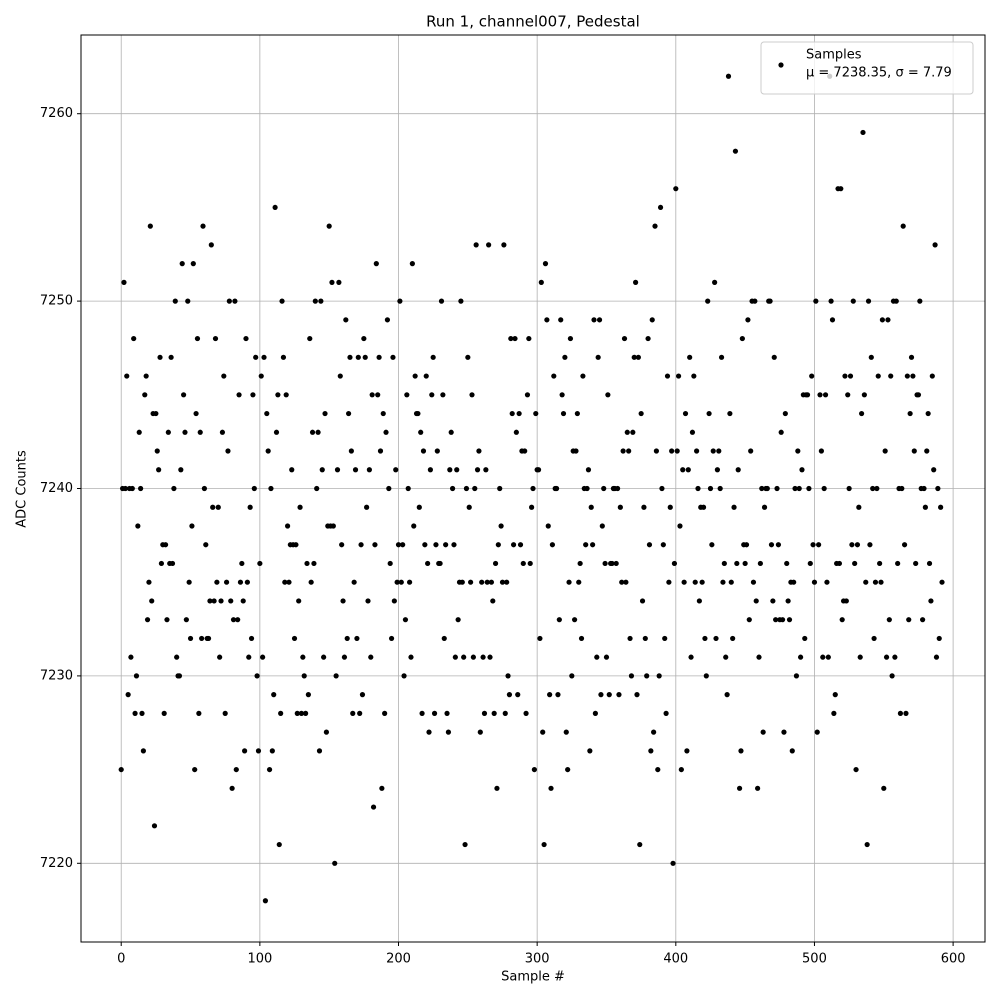  I want to click on x-axis-label: Sample #, so click(533, 977).